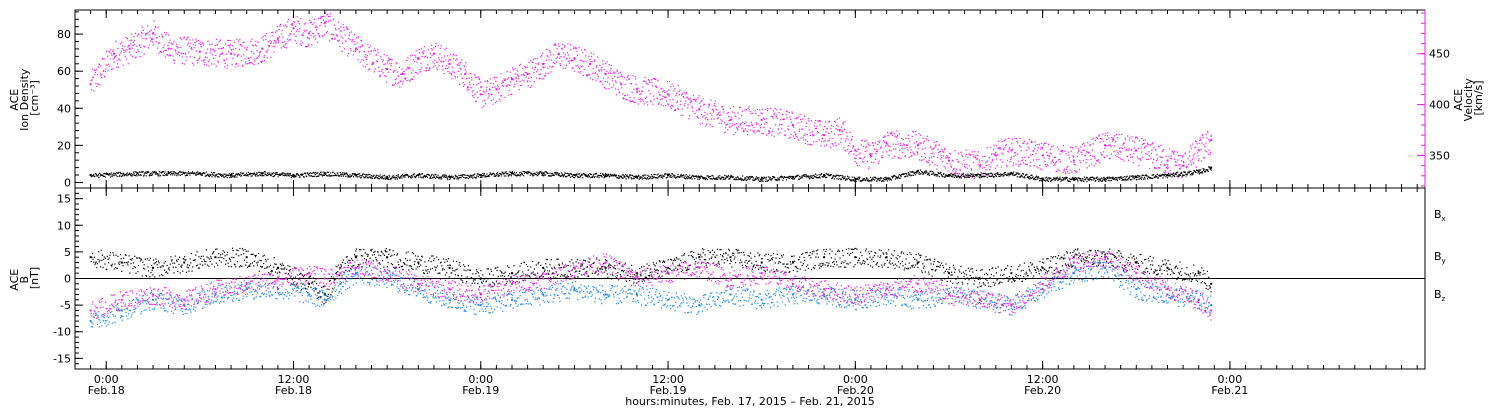  What do you see at coordinates (402, 74) in the screenshot?
I see `velocity-point` at bounding box center [402, 74].